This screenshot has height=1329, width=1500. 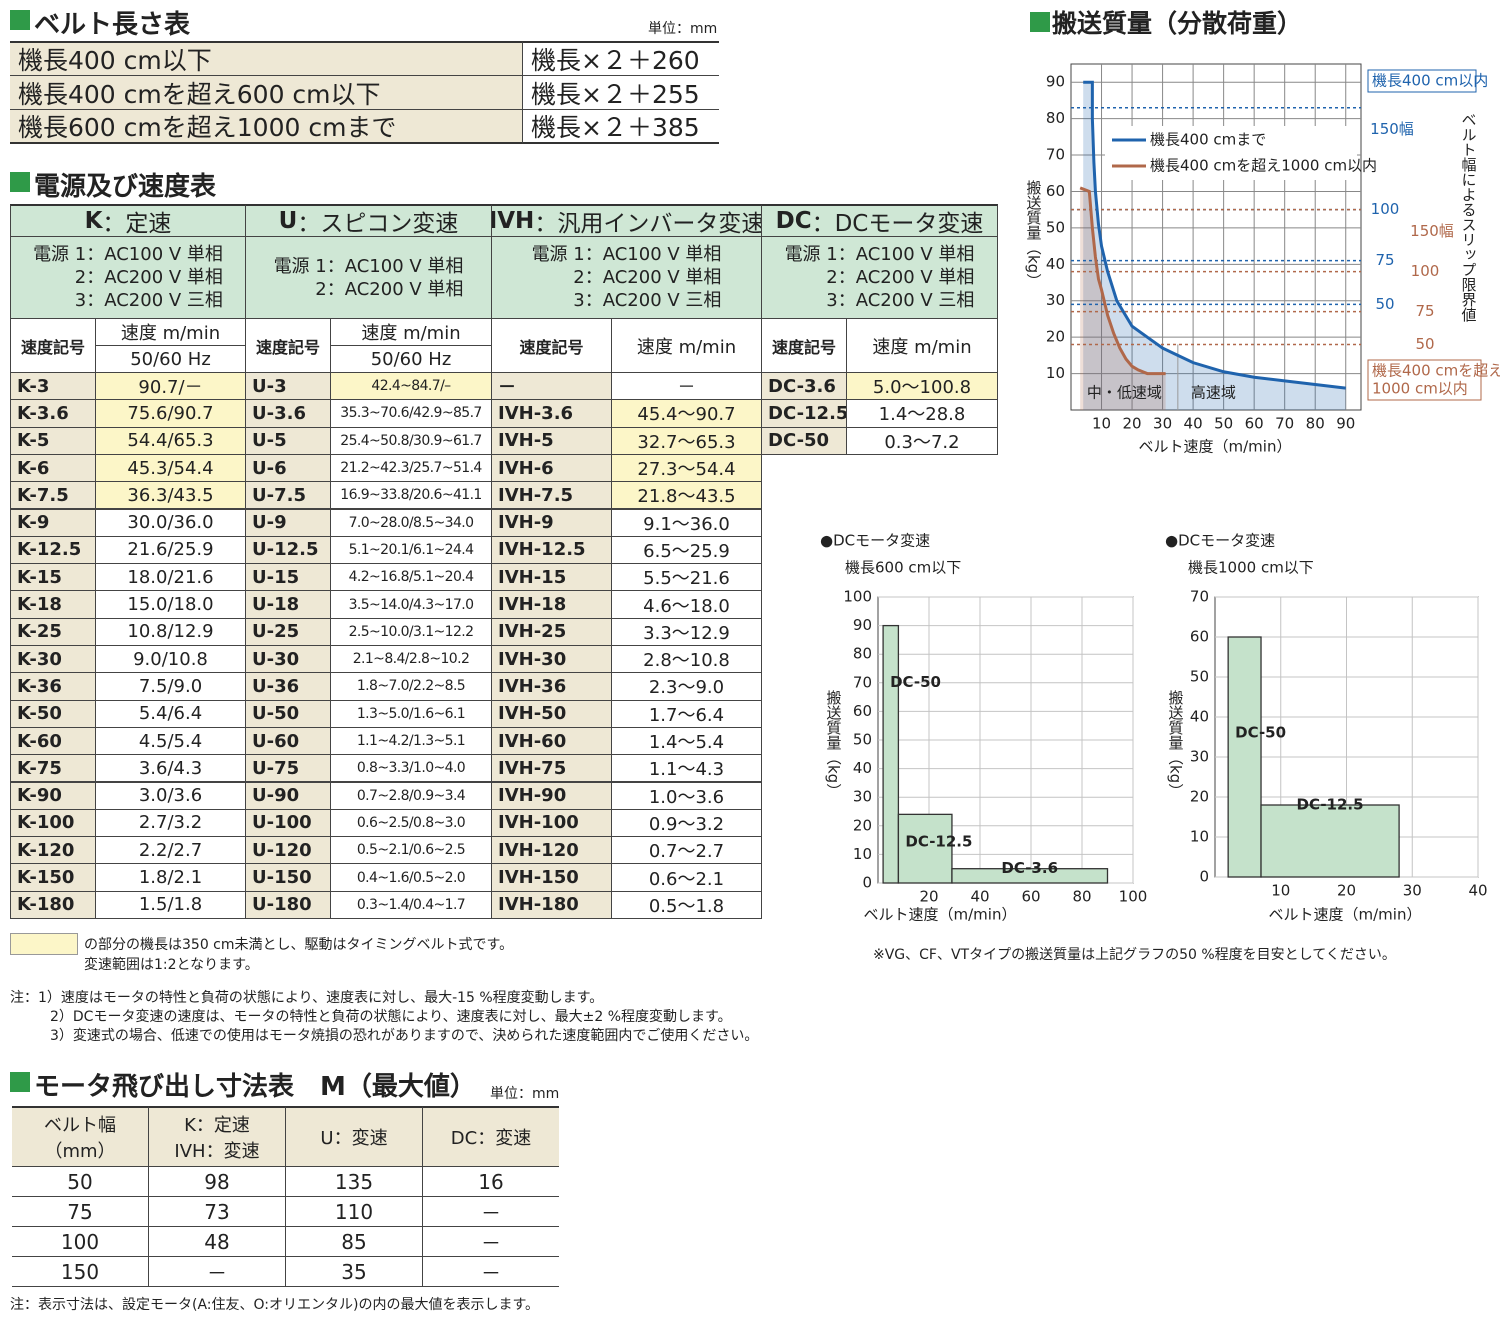 I want to click on x-tick-label: 80, so click(x=1315, y=424).